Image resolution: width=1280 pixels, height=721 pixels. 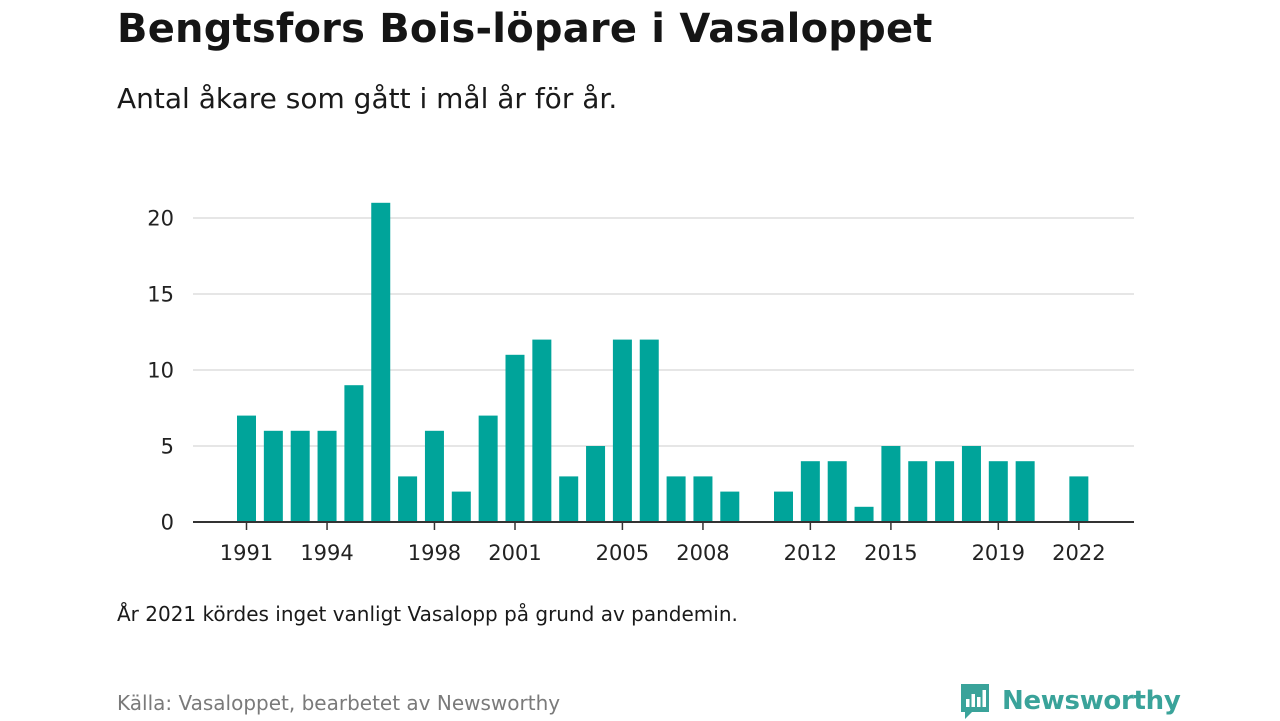 I want to click on newsworthy-logo-text: Newsworthy, so click(x=1091, y=701).